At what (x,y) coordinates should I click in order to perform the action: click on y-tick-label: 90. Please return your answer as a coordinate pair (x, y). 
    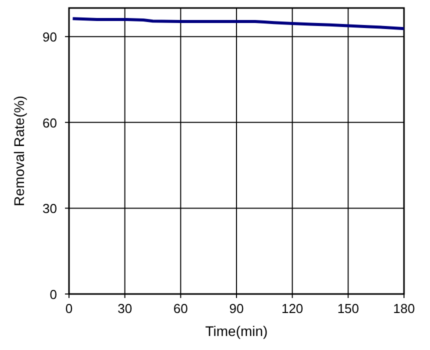
    Looking at the image, I should click on (49, 37).